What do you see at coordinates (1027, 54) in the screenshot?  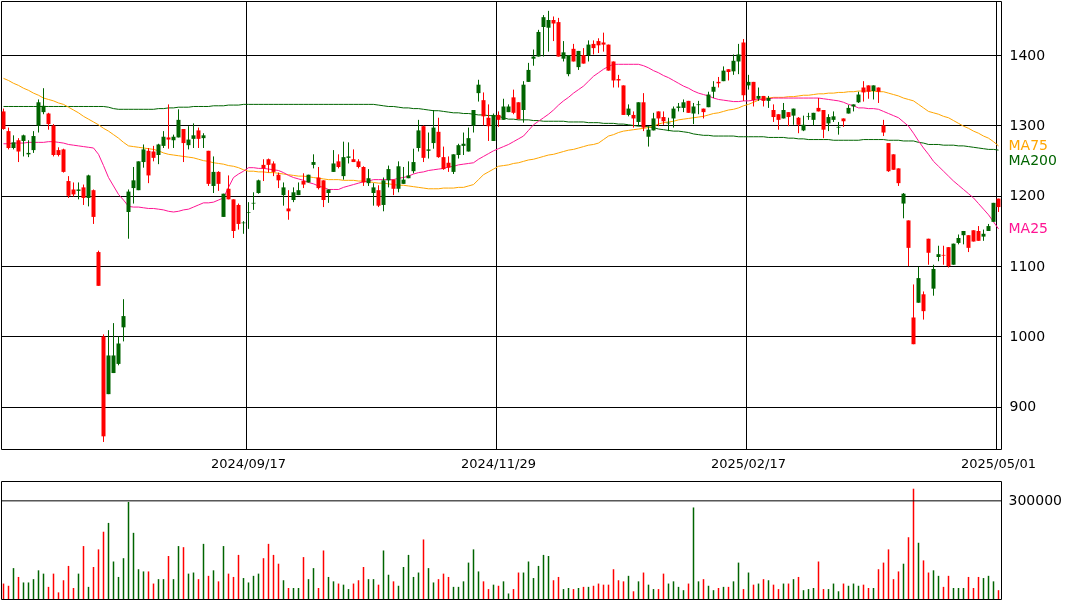 I see `y-tick-label: 1400` at bounding box center [1027, 54].